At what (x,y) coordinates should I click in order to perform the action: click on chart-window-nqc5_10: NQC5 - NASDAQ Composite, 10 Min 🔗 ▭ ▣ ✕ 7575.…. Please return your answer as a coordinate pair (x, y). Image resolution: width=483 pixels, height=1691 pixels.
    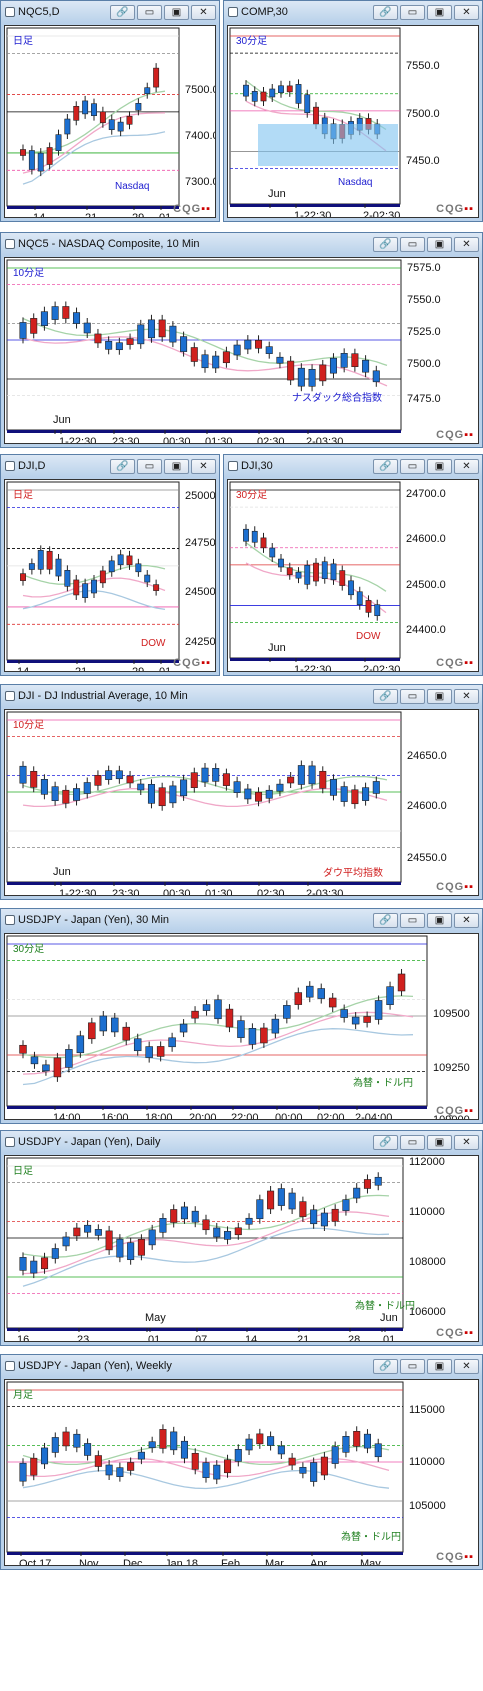
    Looking at the image, I should click on (241, 340).